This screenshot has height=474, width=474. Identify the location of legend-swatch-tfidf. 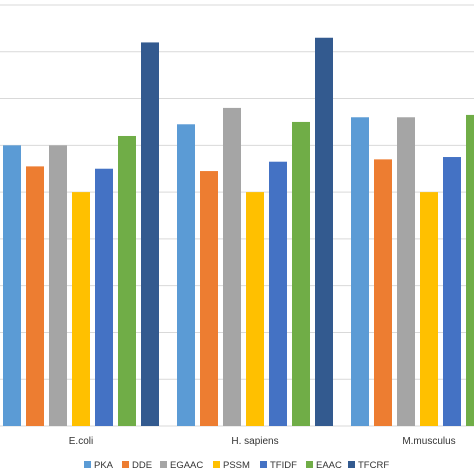
(263, 464).